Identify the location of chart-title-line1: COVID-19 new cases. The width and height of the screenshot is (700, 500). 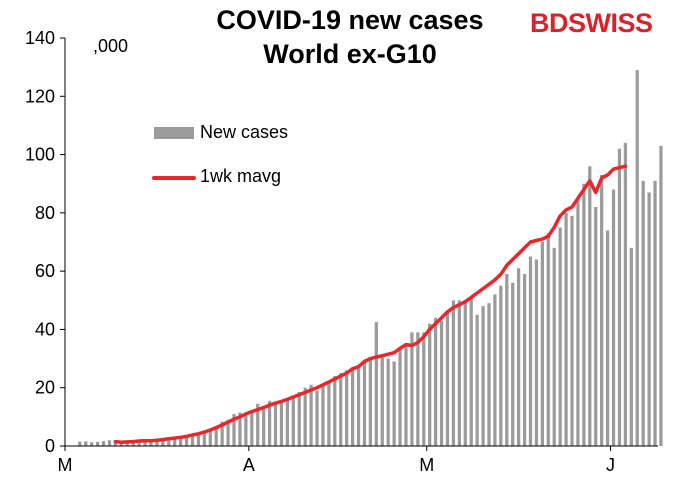
(350, 20).